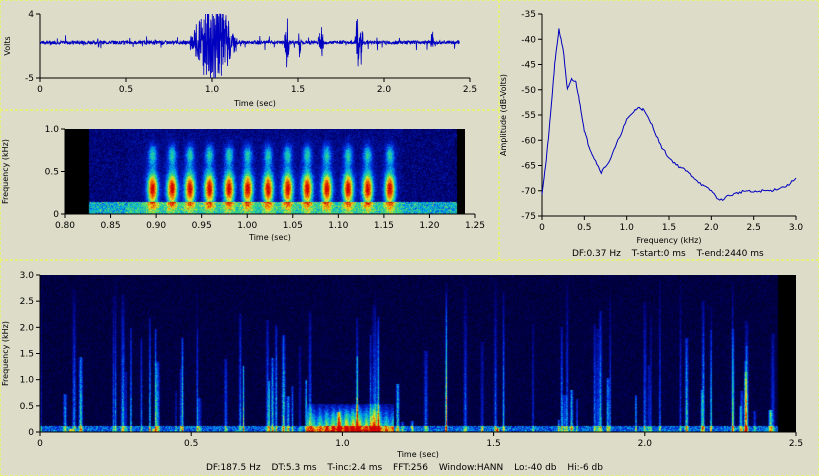  What do you see at coordinates (669, 240) in the screenshot?
I see `x-axis-label: Frequency (kHz)` at bounding box center [669, 240].